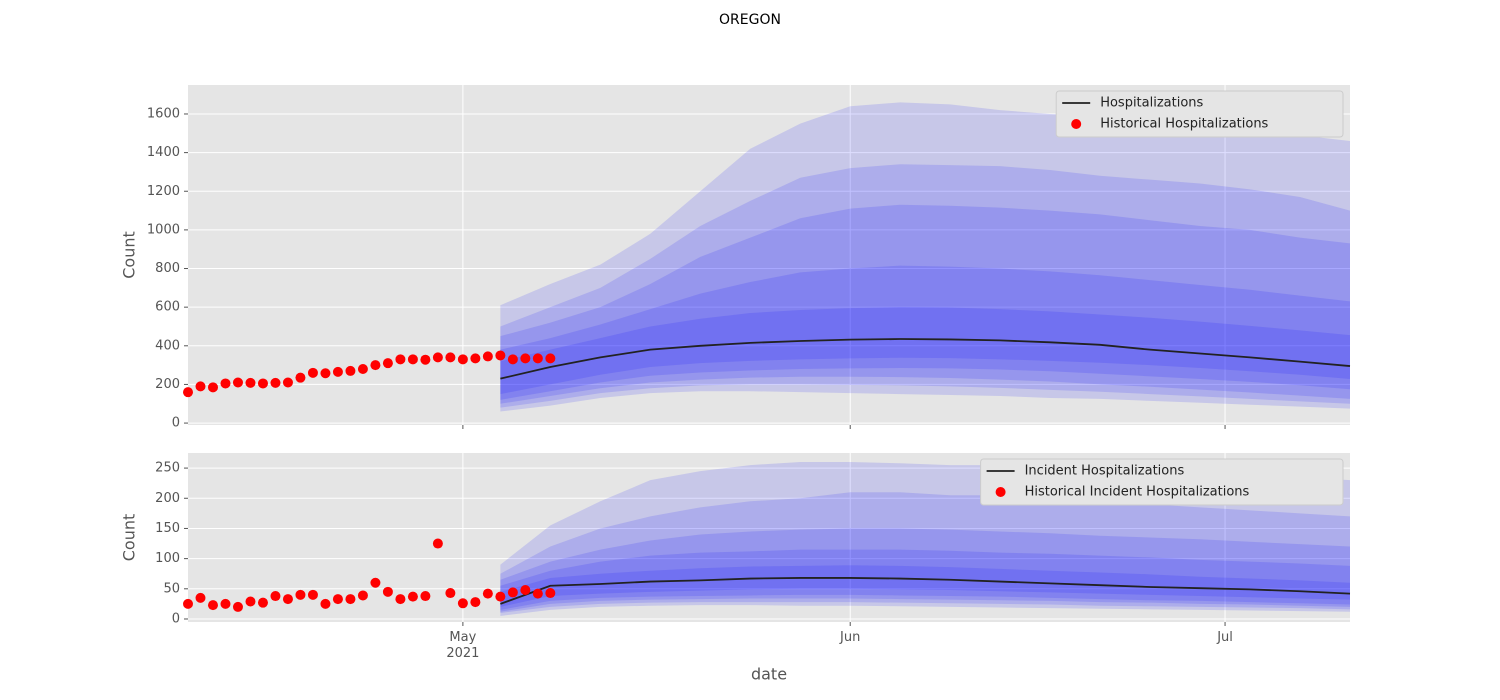  What do you see at coordinates (1151, 103) in the screenshot?
I see `legend-label: Hospitalizations` at bounding box center [1151, 103].